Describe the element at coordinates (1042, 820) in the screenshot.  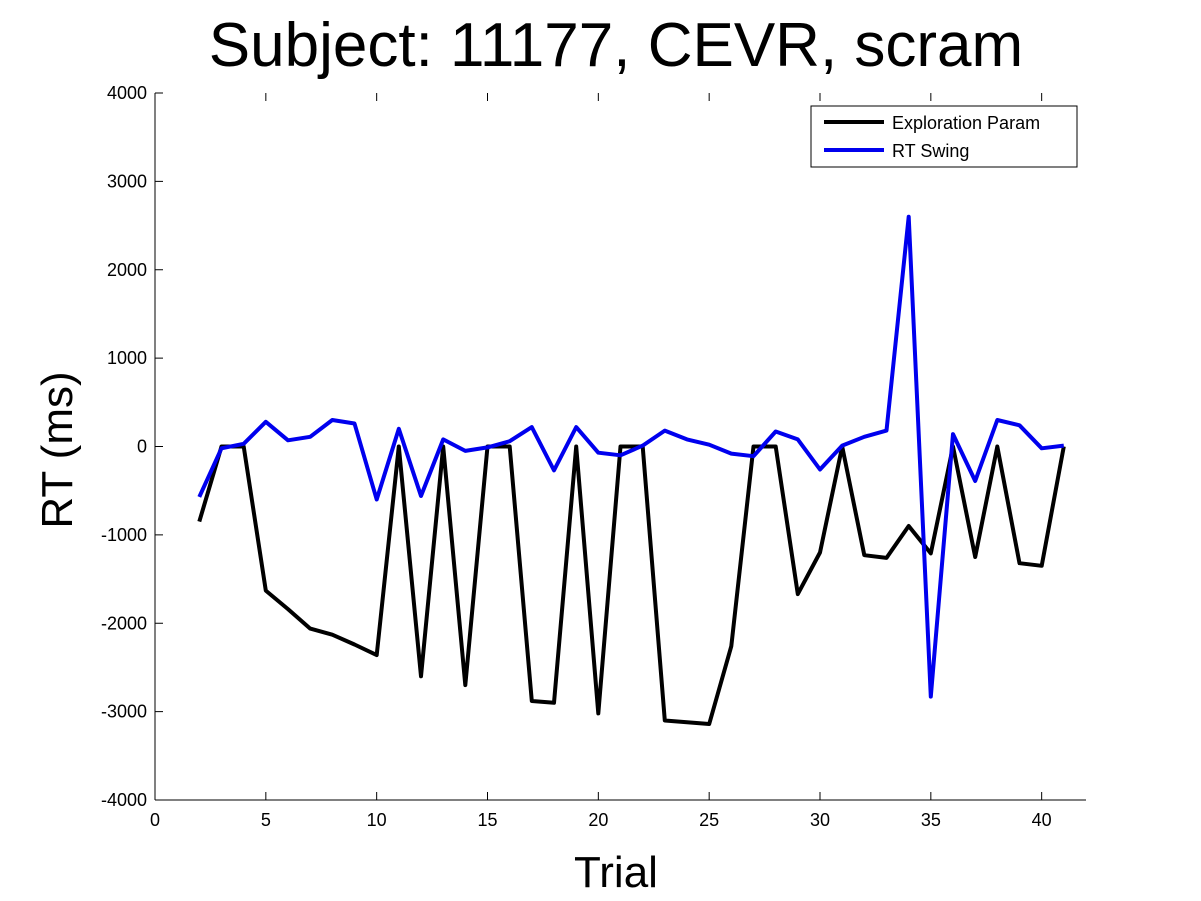
I see `x-tick-label: 40` at that location.